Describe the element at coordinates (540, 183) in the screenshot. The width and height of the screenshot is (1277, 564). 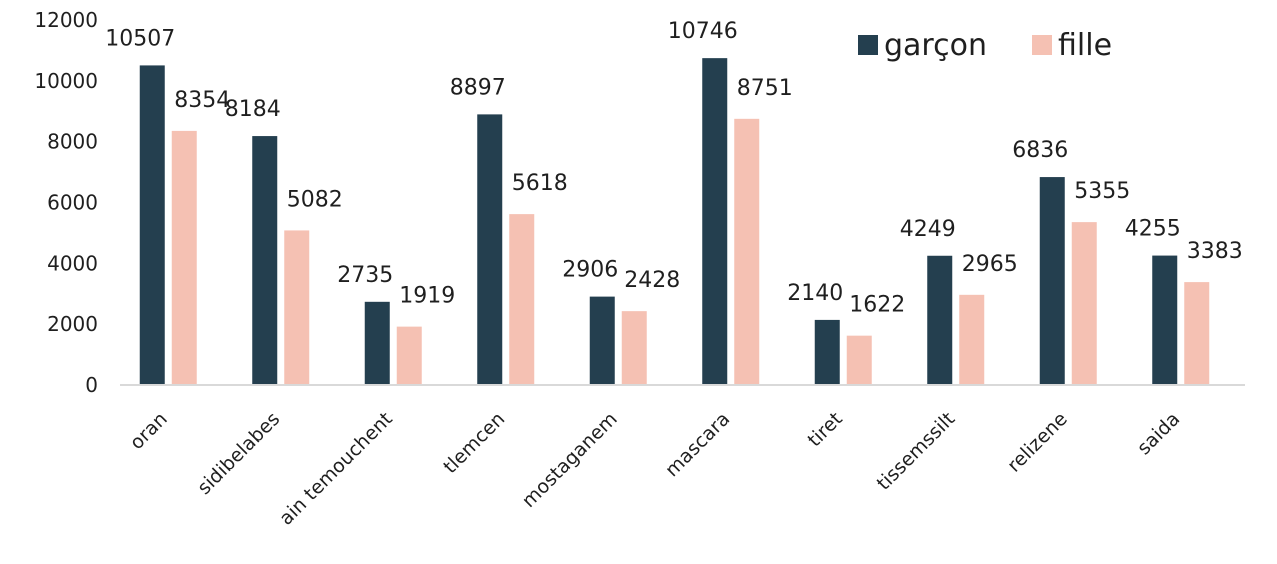
I see `value-label-fille-4: 5618` at that location.